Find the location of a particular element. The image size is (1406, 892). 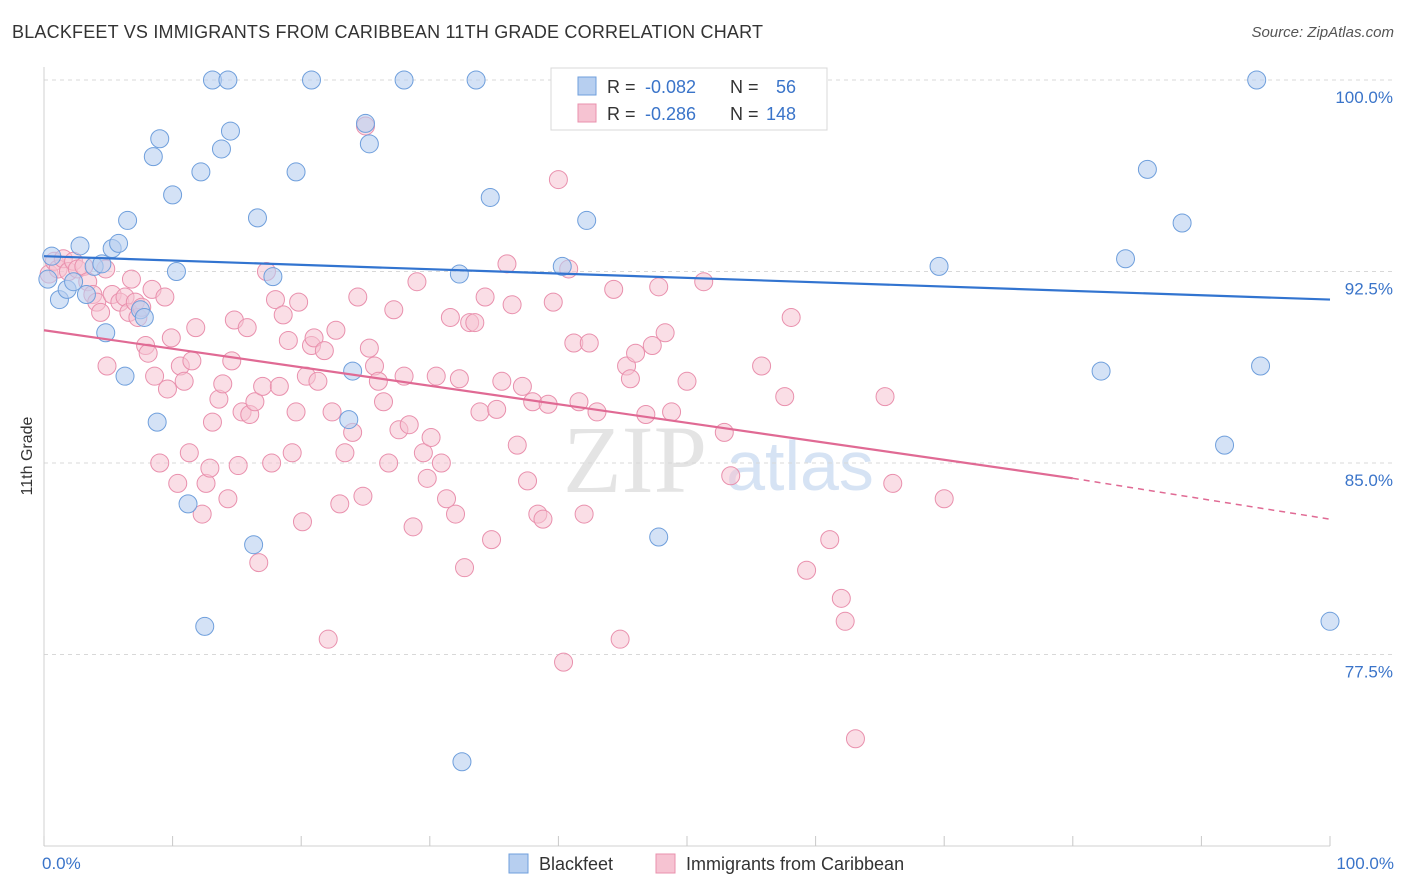

legend-n-value-2: 148 is located at coordinates (781, 114).